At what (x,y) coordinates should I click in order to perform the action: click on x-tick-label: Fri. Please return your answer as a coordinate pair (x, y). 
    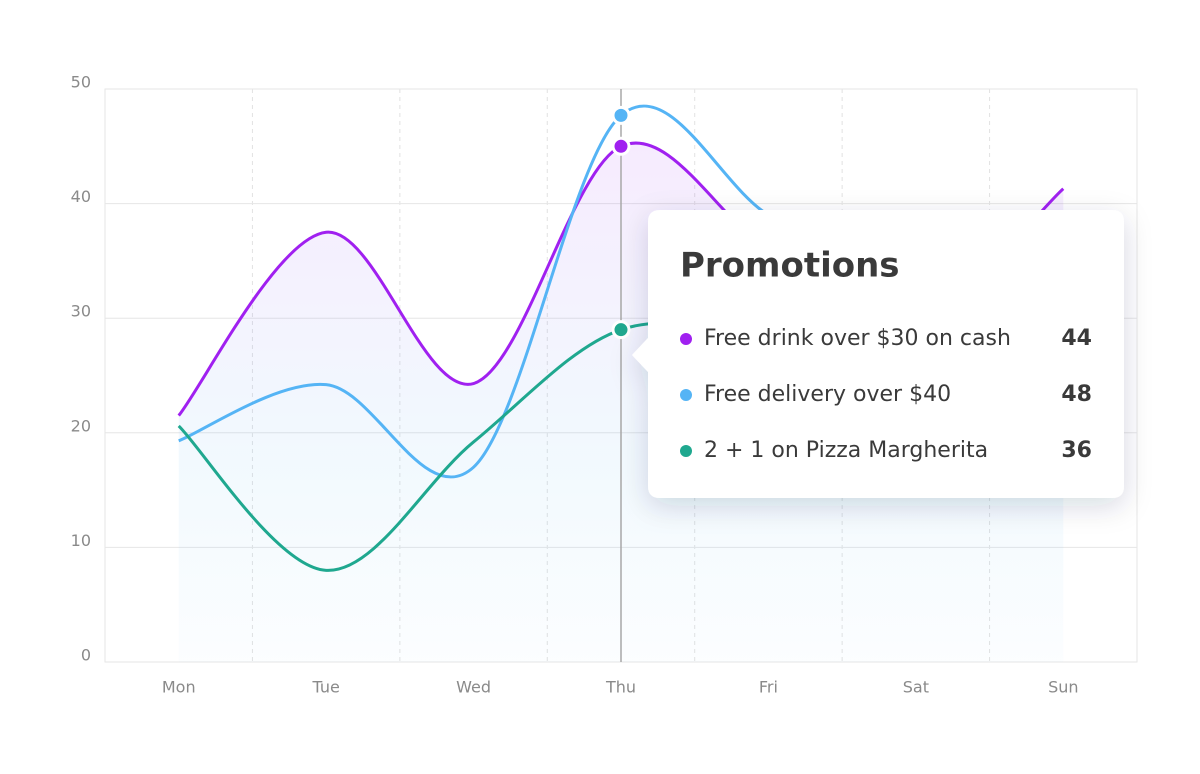
    Looking at the image, I should click on (768, 687).